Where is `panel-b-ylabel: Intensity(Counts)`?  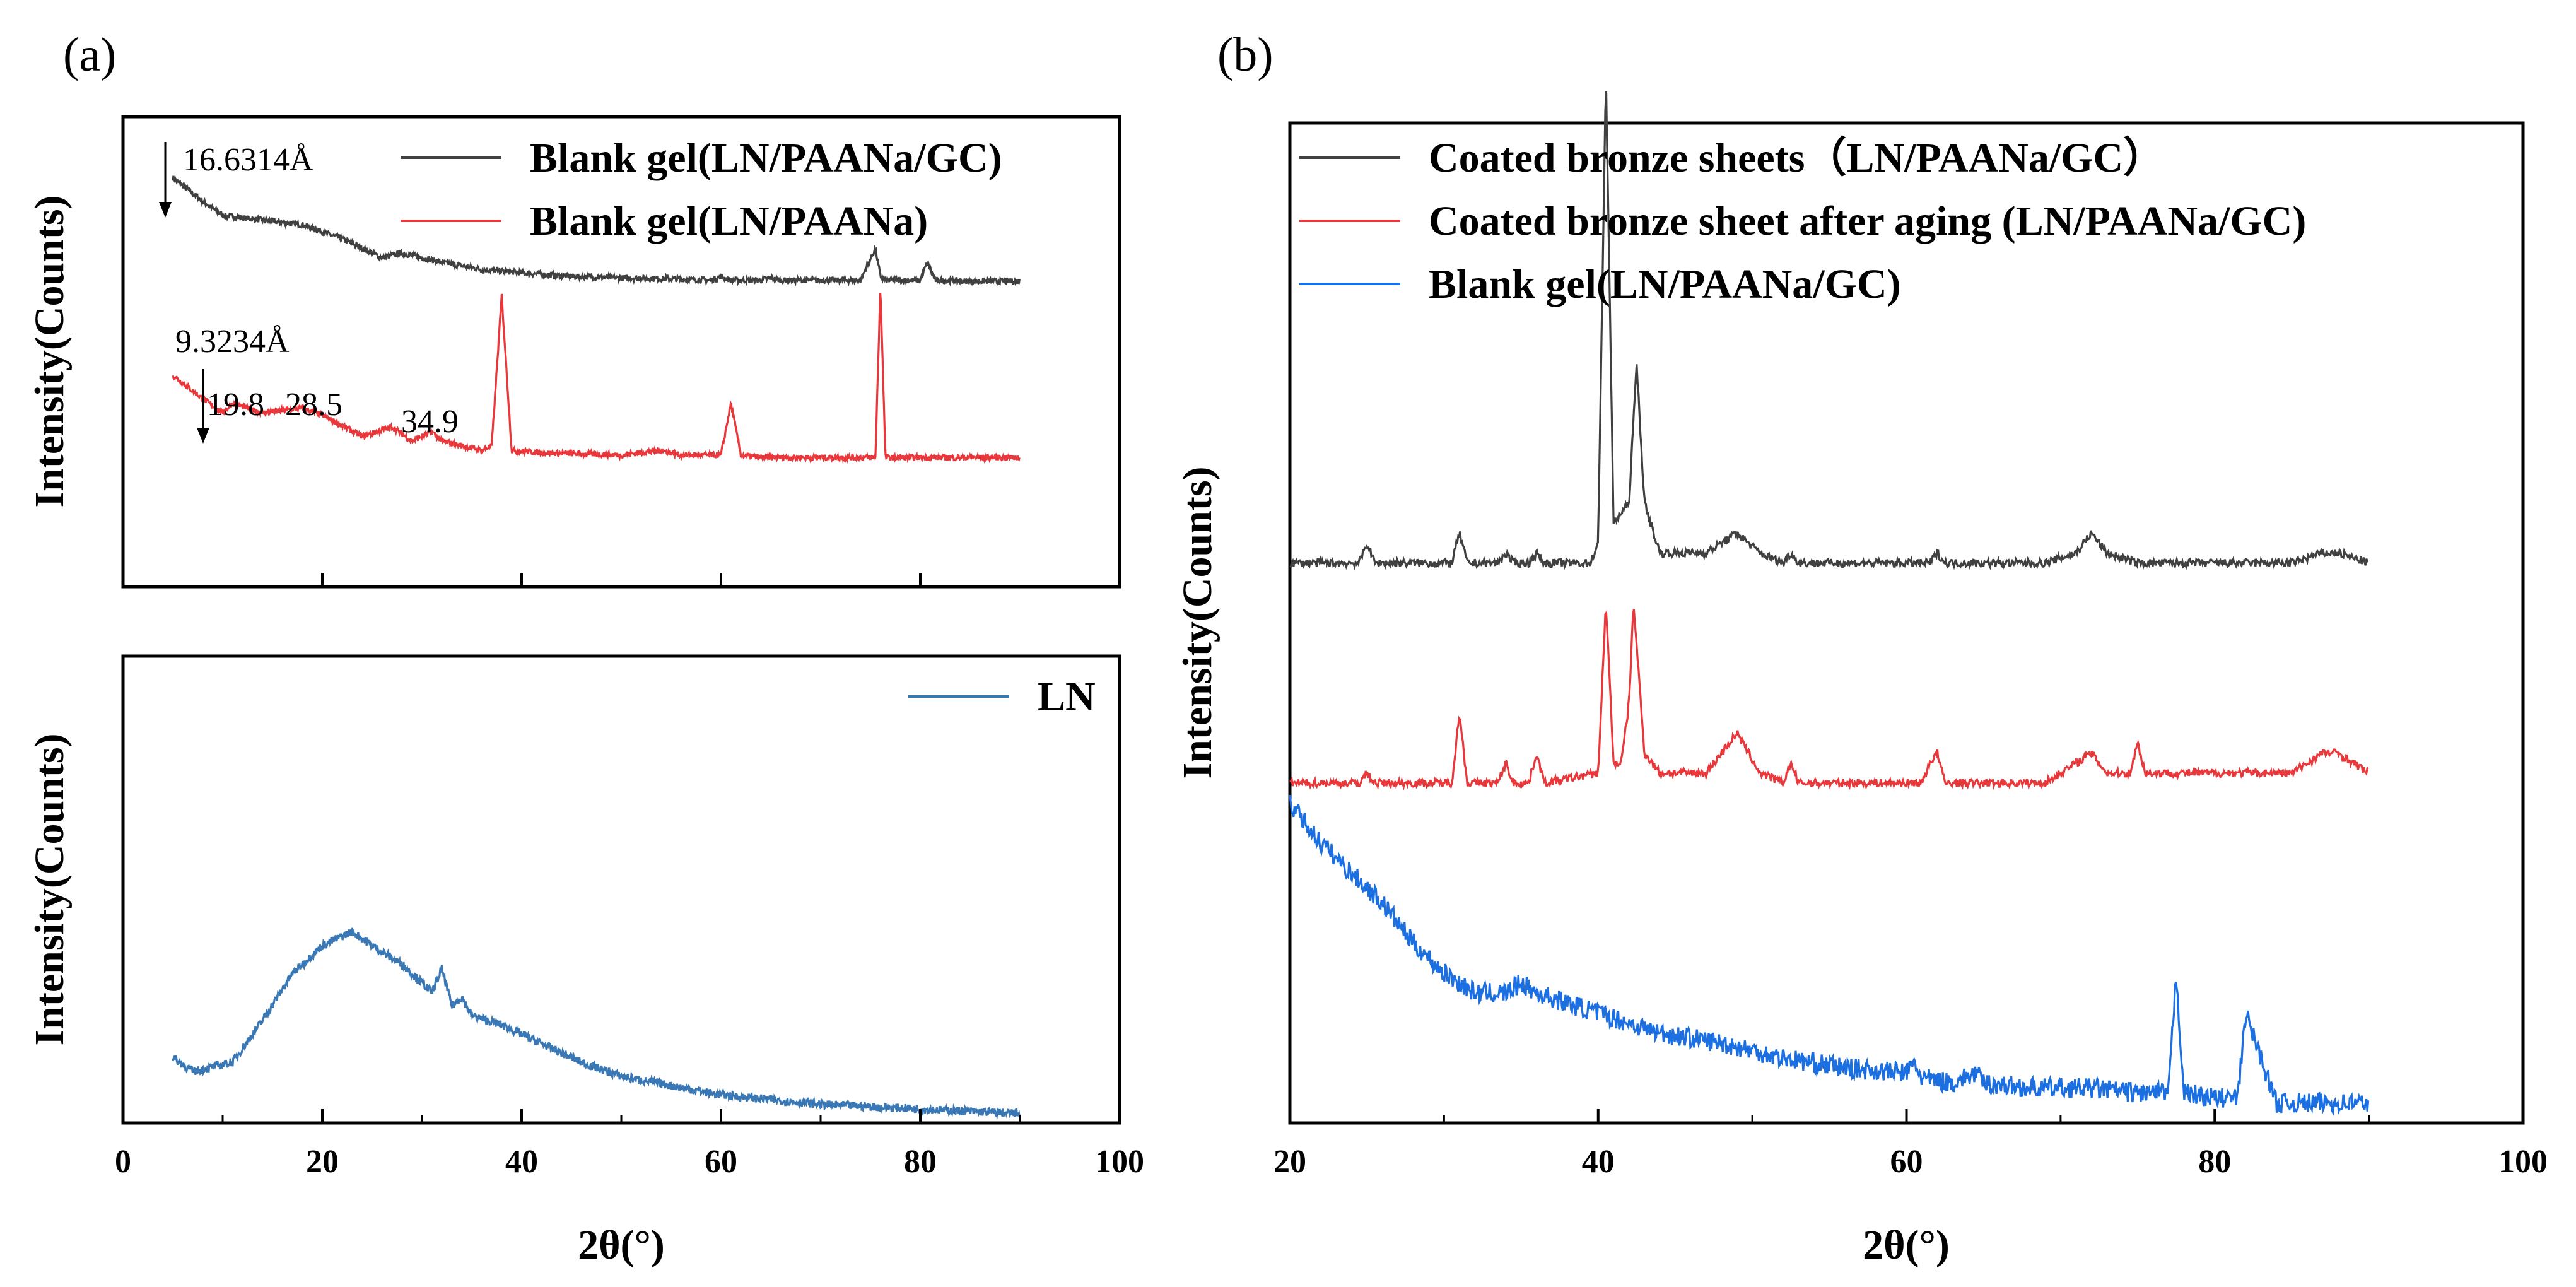 panel-b-ylabel: Intensity(Counts) is located at coordinates (1197, 622).